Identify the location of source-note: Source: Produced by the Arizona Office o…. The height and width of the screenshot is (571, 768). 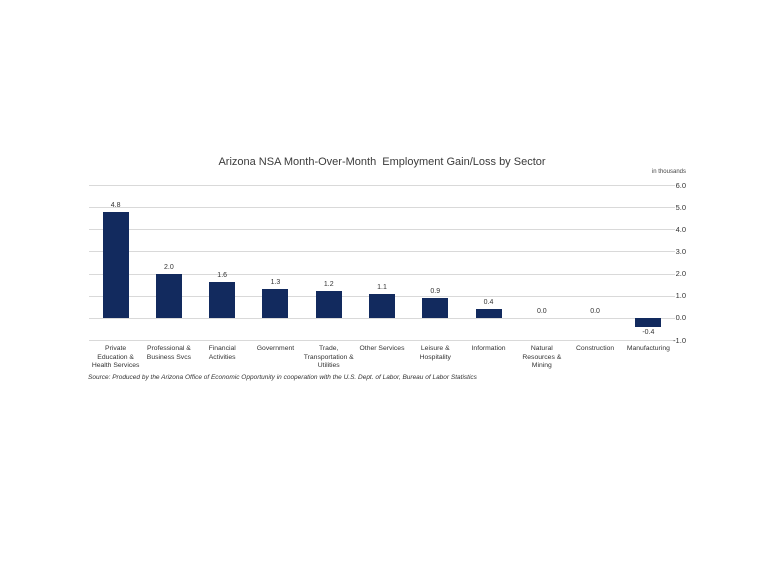
(282, 377).